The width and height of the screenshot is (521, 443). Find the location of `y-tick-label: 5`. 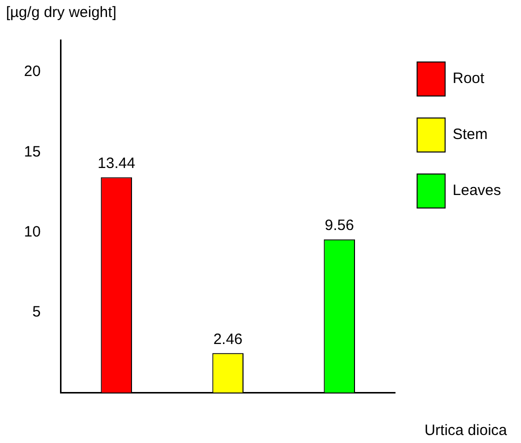

y-tick-label: 5 is located at coordinates (36, 312).